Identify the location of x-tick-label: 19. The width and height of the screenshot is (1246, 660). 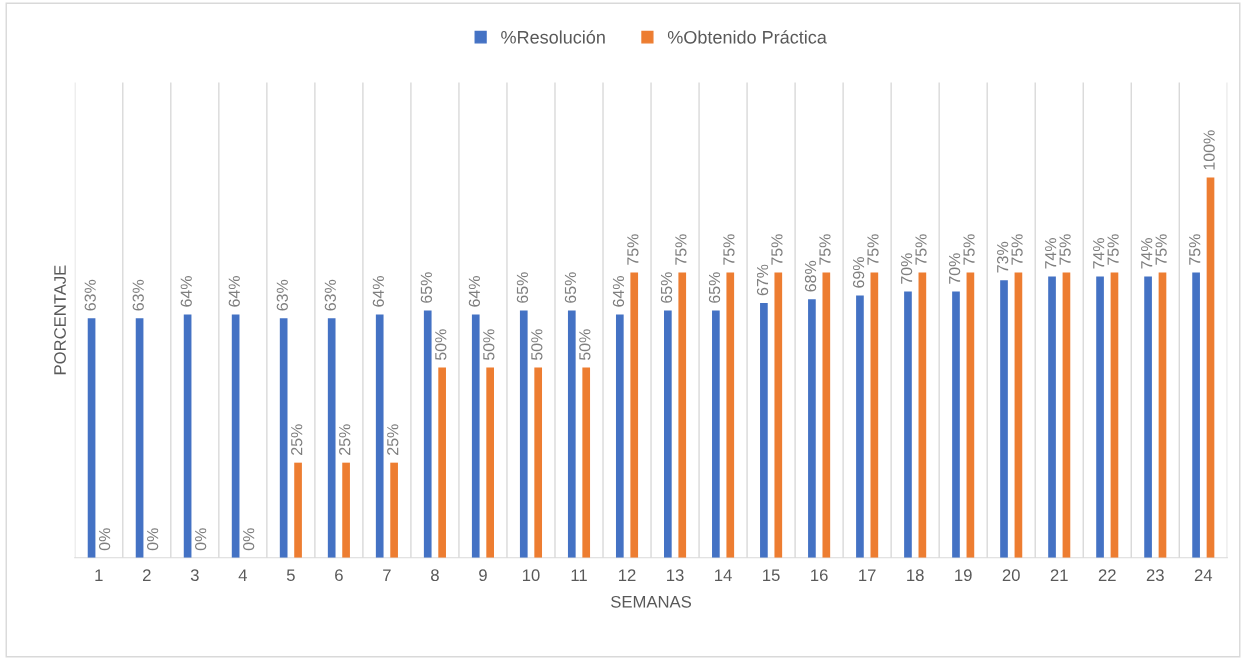
(963, 575).